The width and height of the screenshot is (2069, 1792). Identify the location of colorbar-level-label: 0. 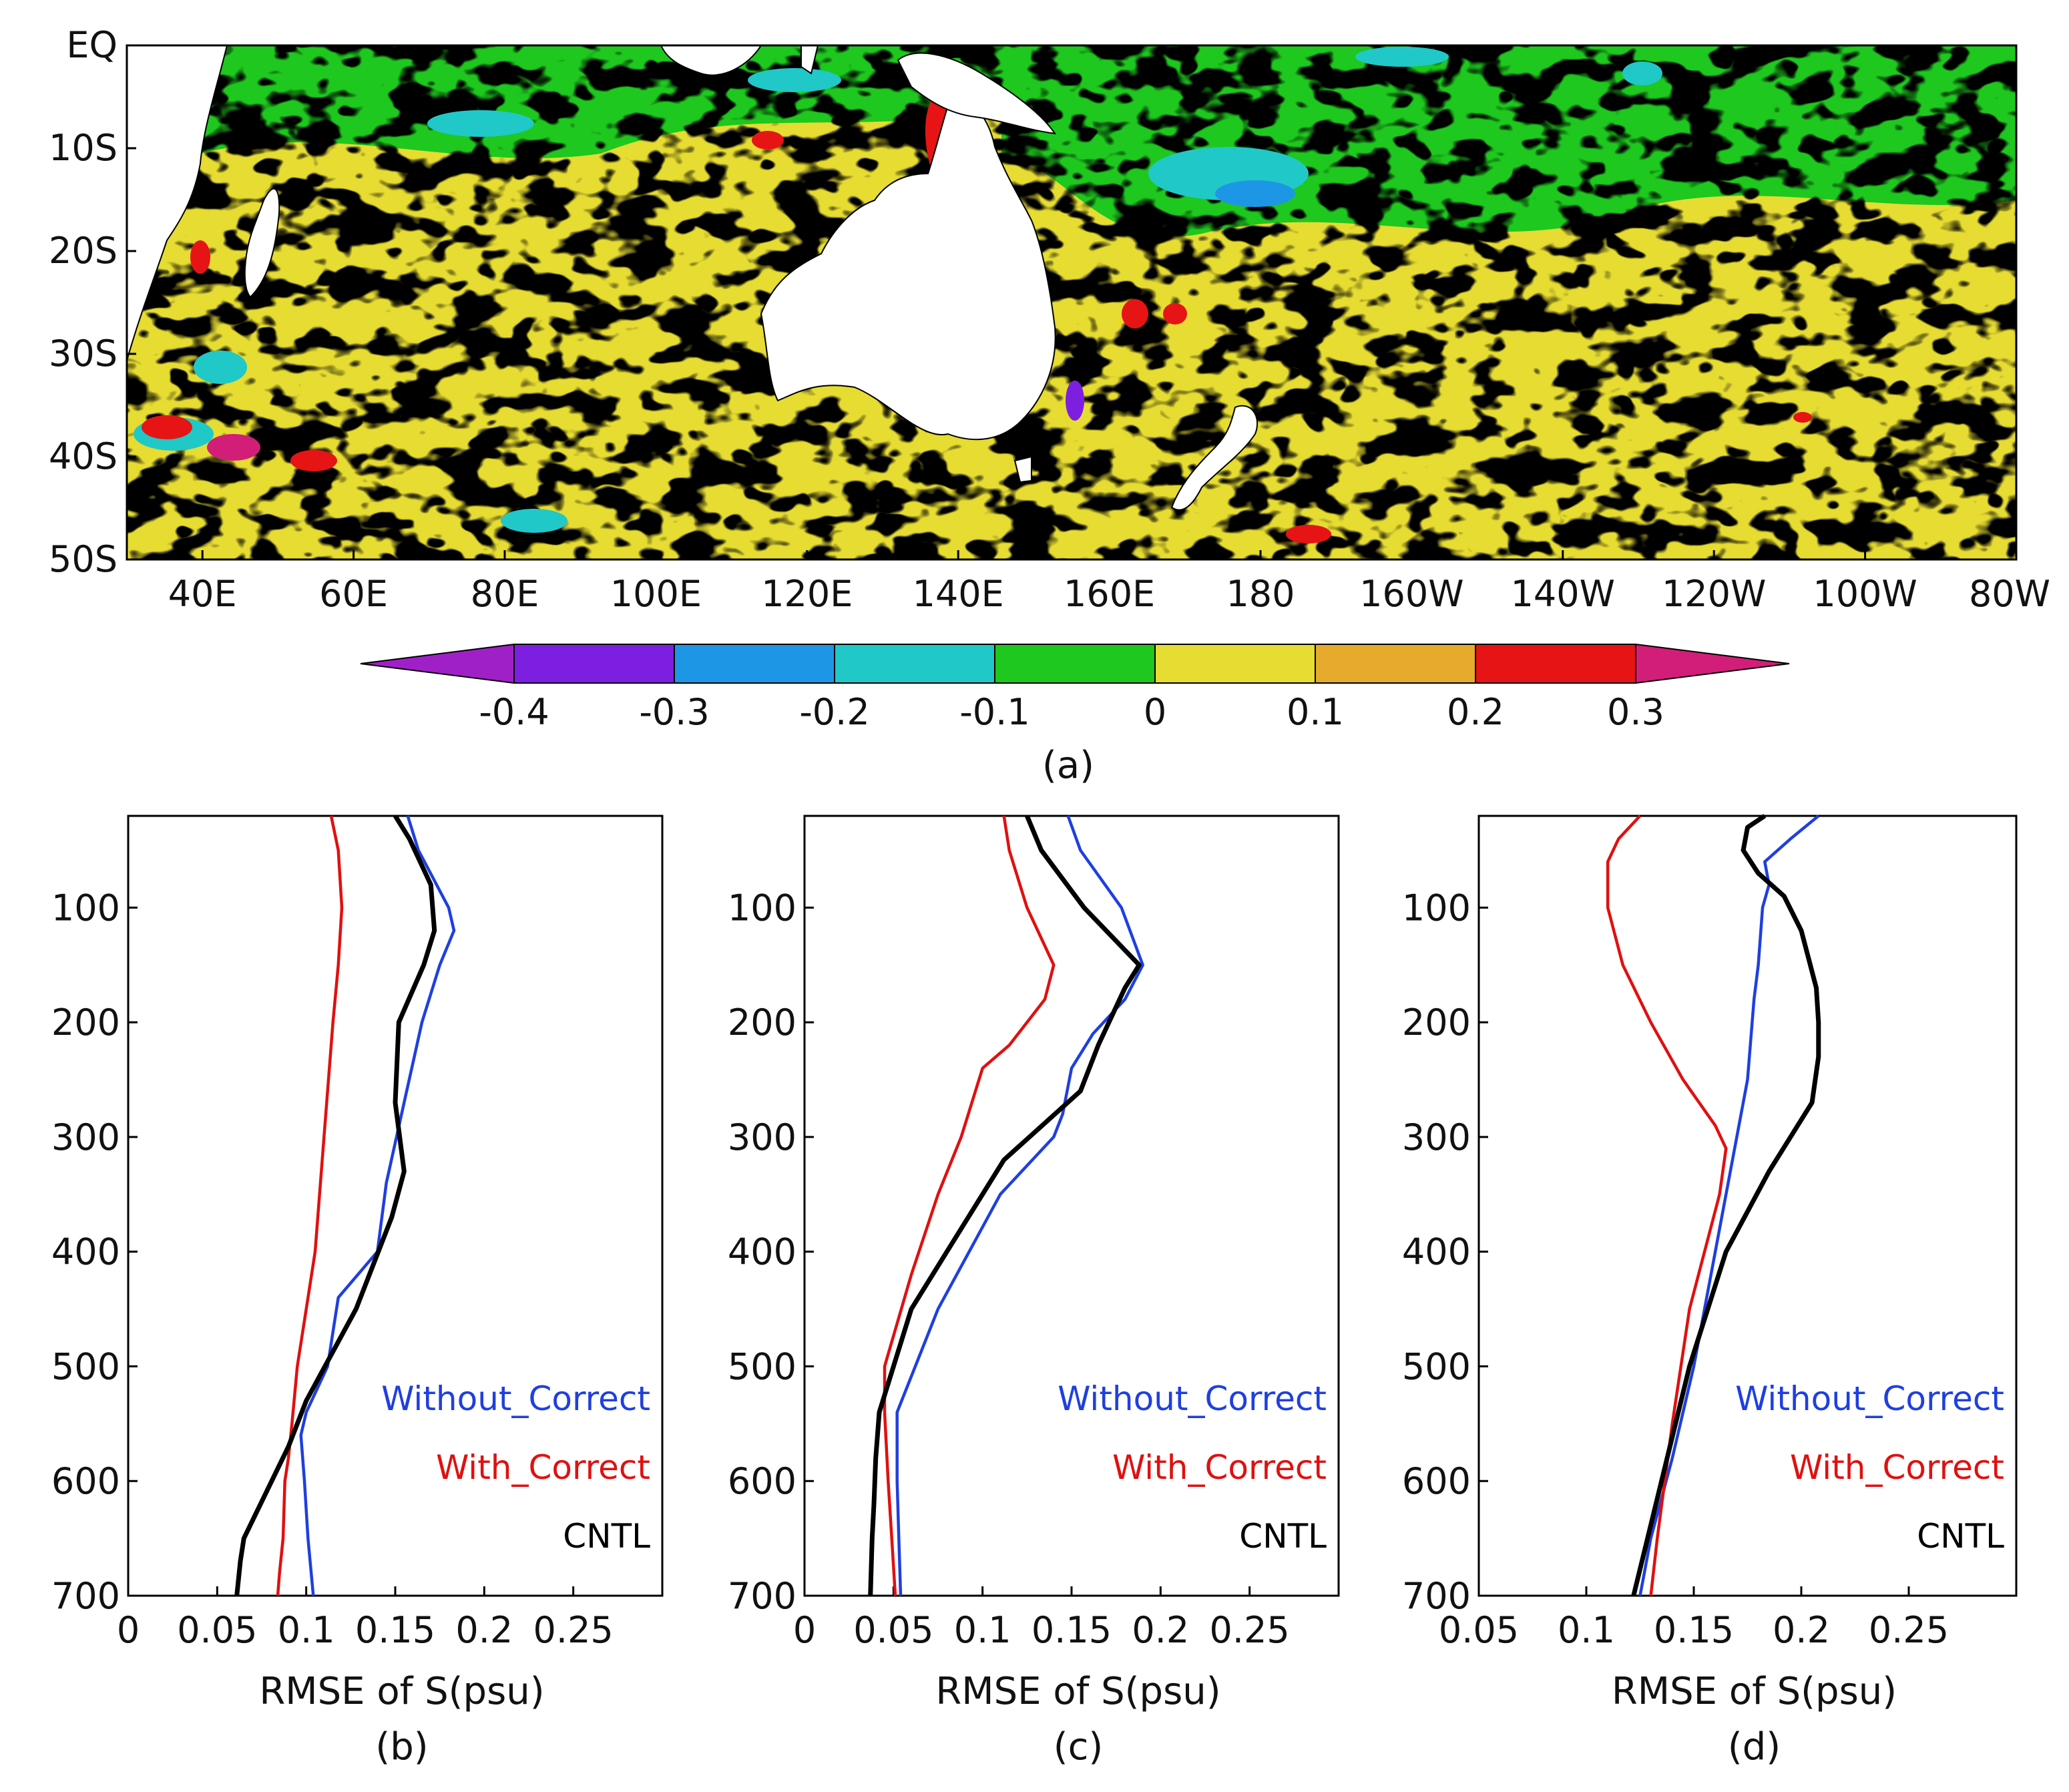
(1155, 712).